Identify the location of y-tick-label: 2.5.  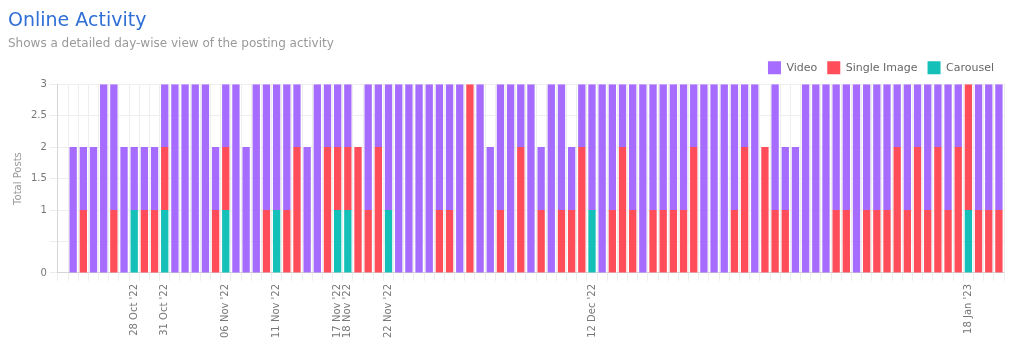
(39, 115).